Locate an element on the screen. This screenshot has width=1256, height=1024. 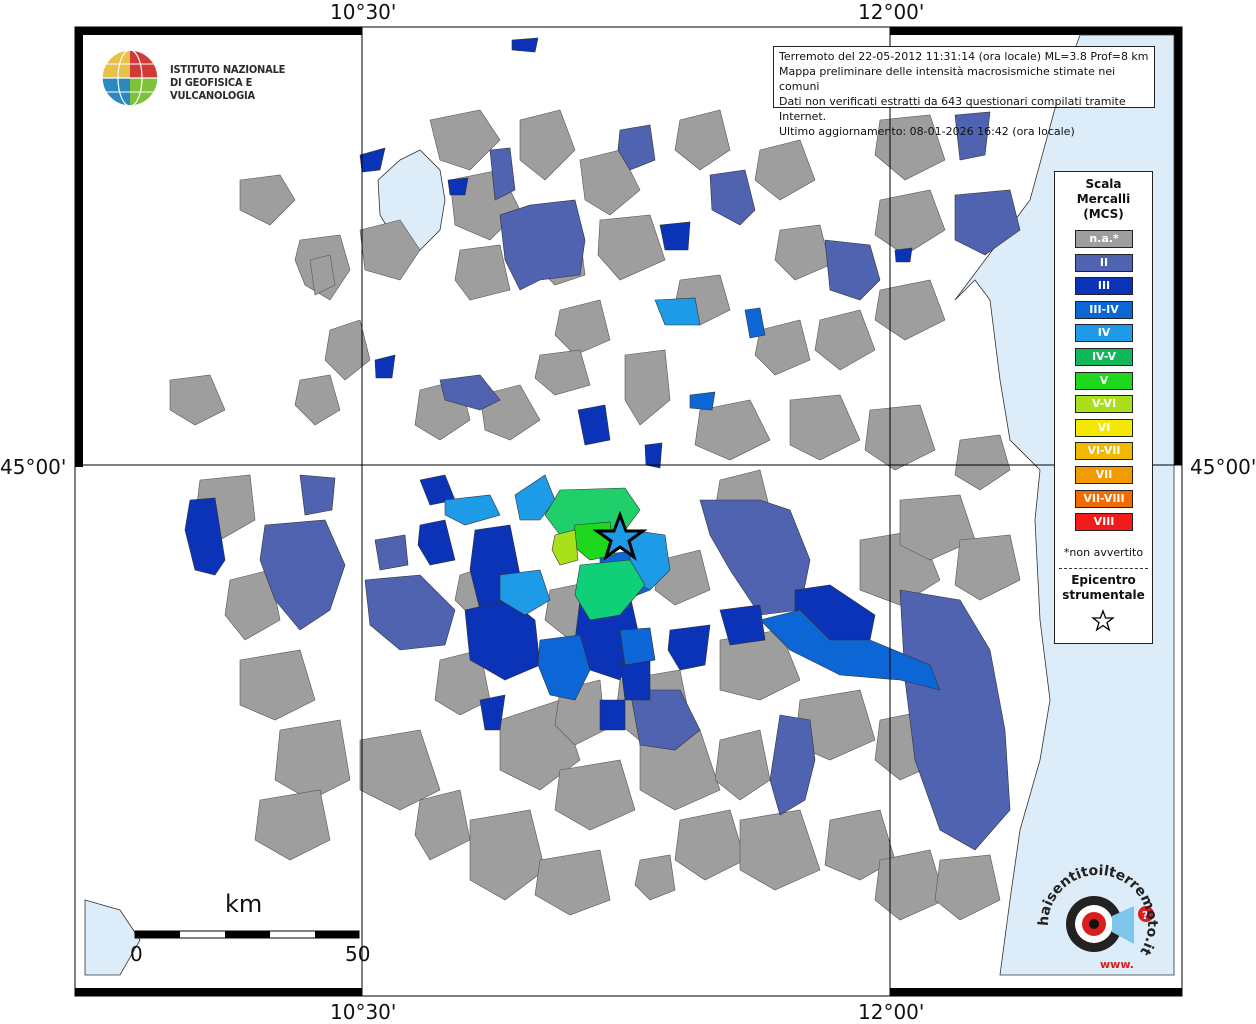
legend-item-12: VIII is located at coordinates (1104, 522).